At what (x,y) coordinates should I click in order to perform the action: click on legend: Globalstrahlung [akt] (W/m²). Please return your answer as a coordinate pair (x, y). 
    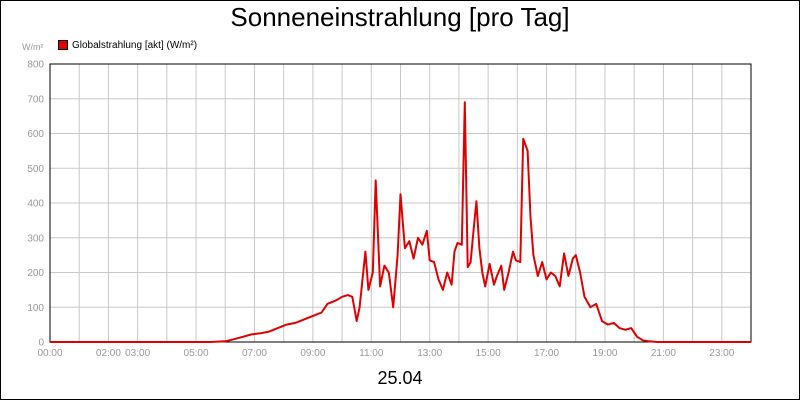
    Looking at the image, I should click on (127, 45).